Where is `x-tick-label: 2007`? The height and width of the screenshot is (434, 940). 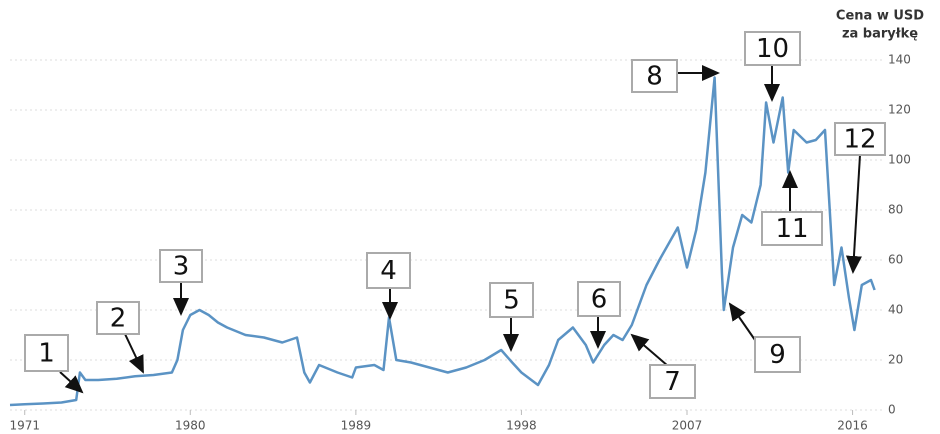
x-tick-label: 2007 is located at coordinates (687, 426).